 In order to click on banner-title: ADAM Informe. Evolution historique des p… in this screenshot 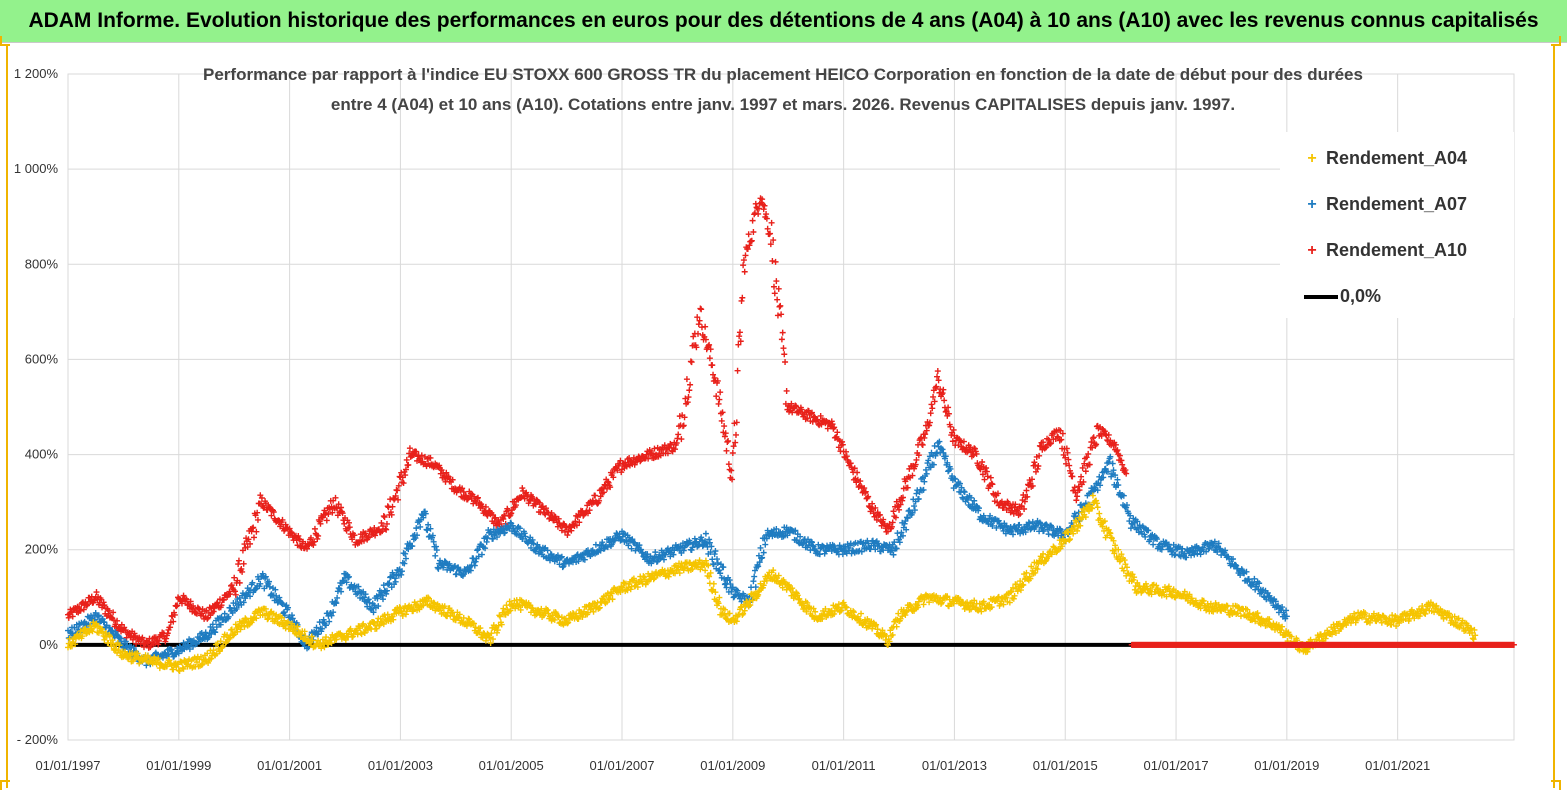, I will do `click(783, 20)`.